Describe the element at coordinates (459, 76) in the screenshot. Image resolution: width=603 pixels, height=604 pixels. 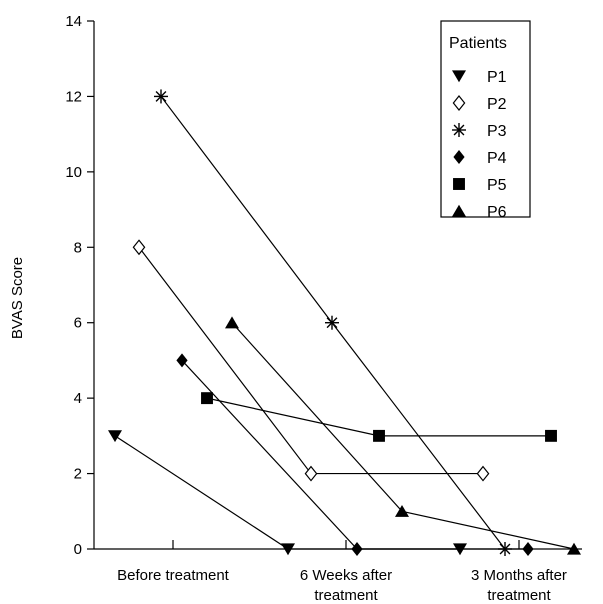
I see `legend-marker-p1` at that location.